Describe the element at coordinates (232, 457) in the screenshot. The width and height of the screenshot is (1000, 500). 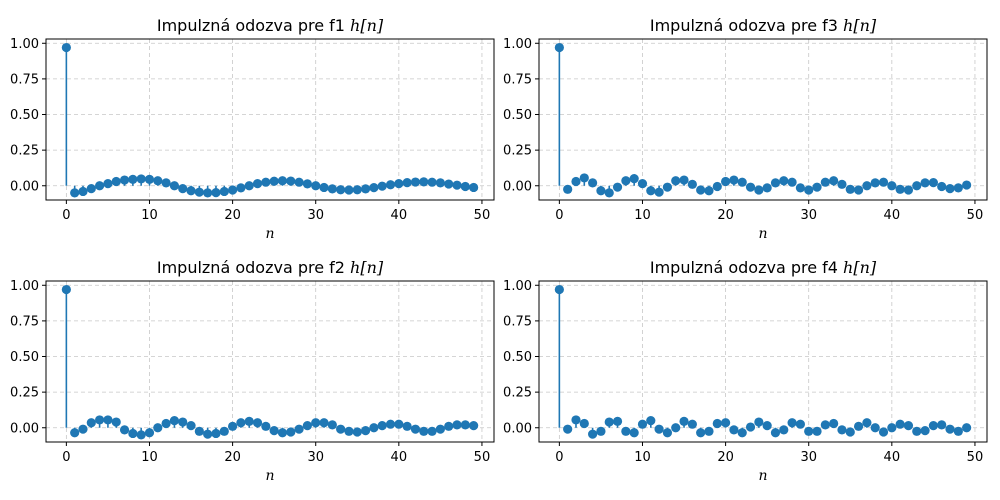
I see `x-tick-label: 20` at that location.